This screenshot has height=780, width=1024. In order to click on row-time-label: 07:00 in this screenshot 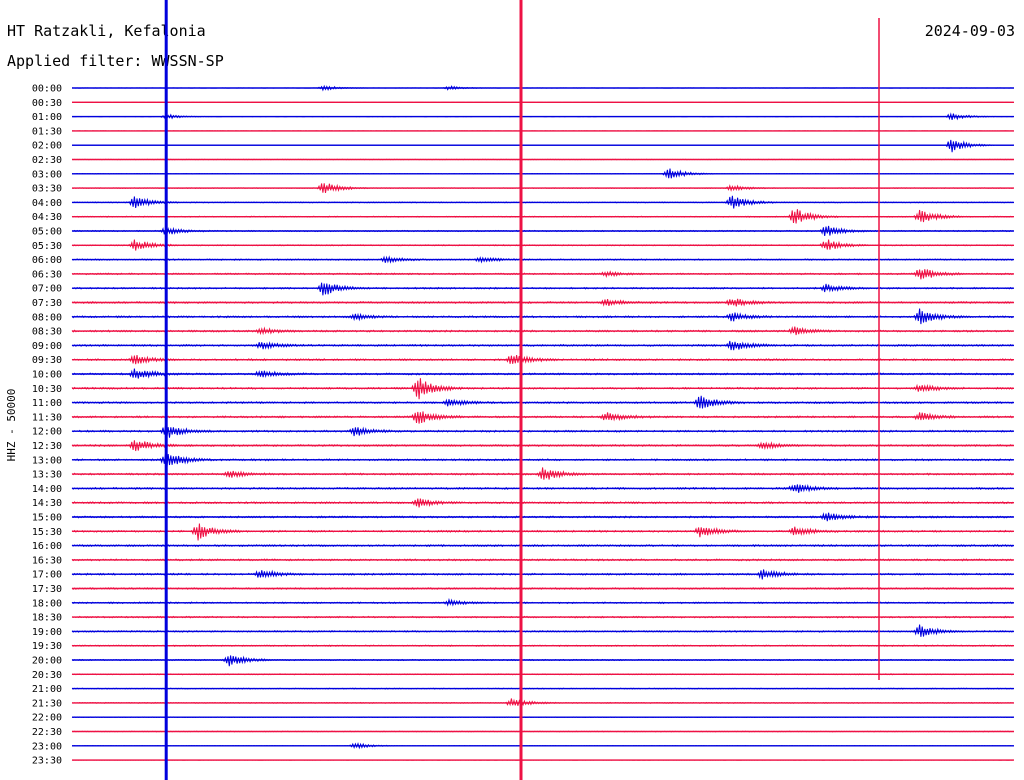, I will do `click(47, 289)`.